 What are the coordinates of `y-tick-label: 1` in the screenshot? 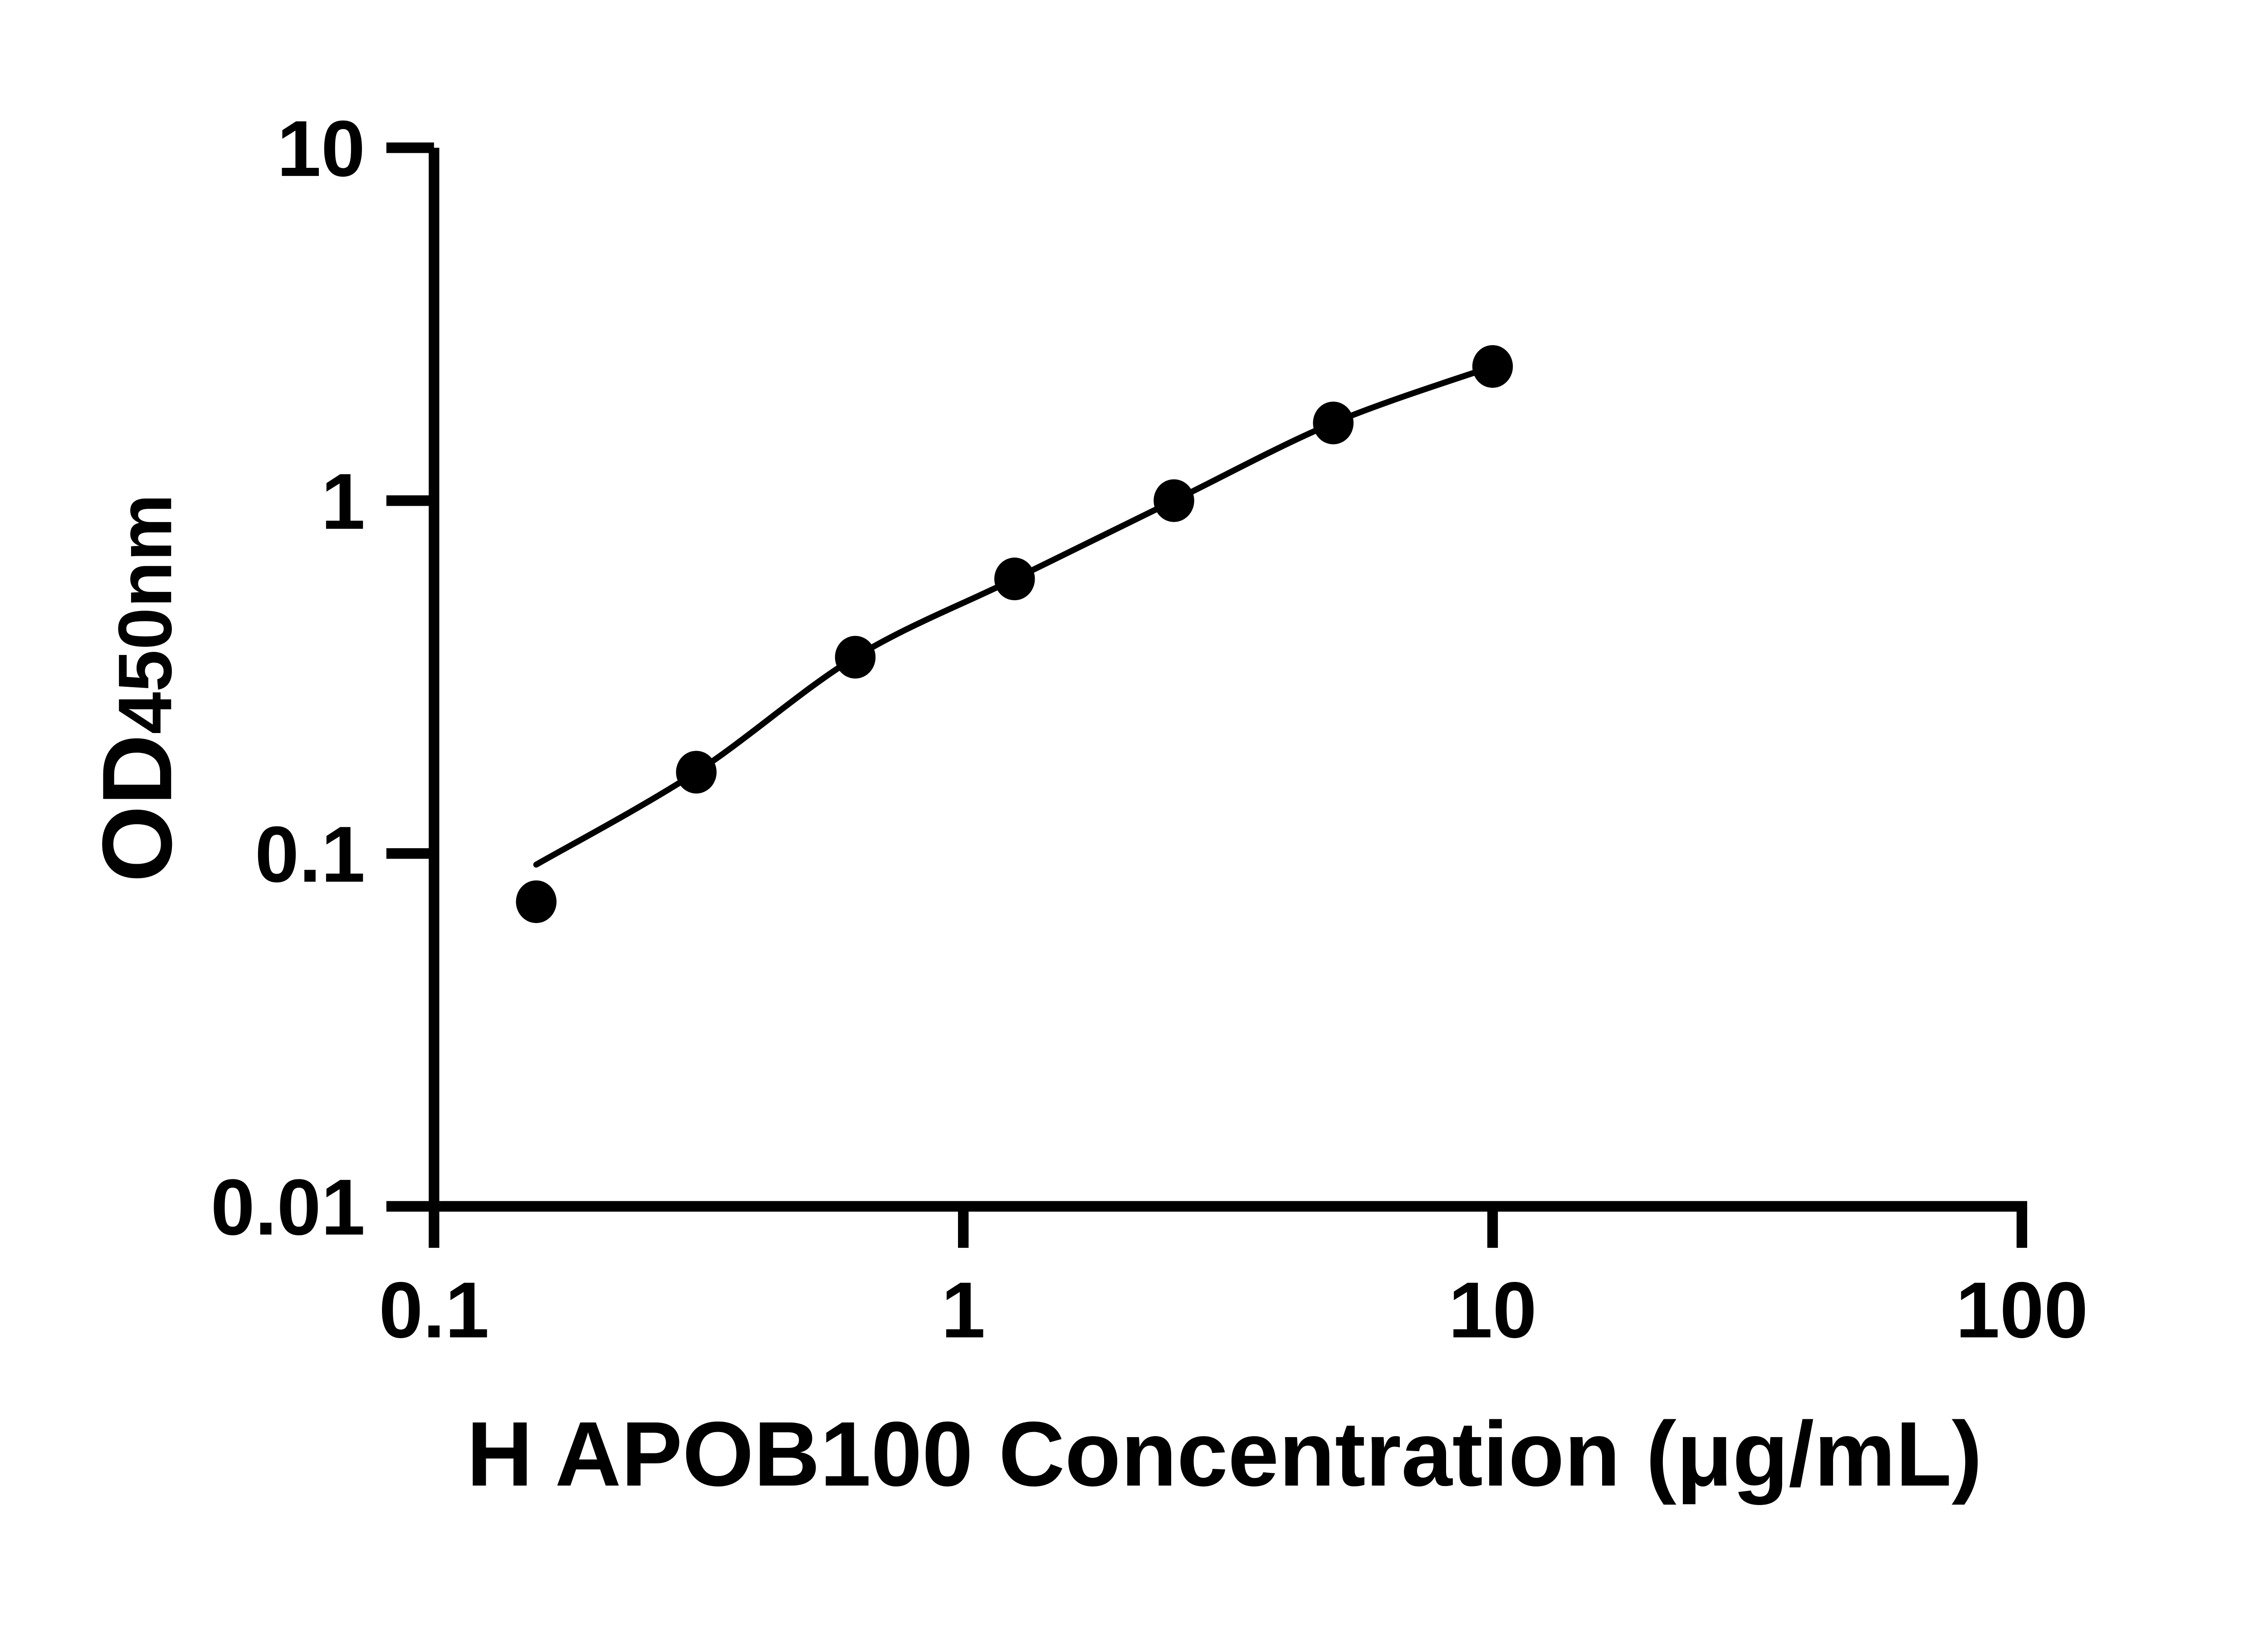 It's located at (343, 502).